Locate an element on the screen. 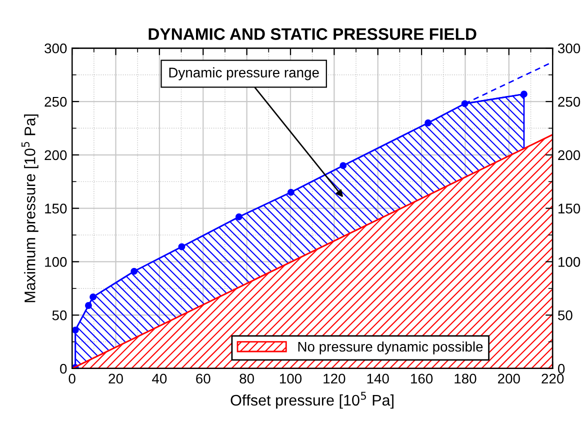 The image size is (586, 426). y2-tick-label: 200 is located at coordinates (569, 155).